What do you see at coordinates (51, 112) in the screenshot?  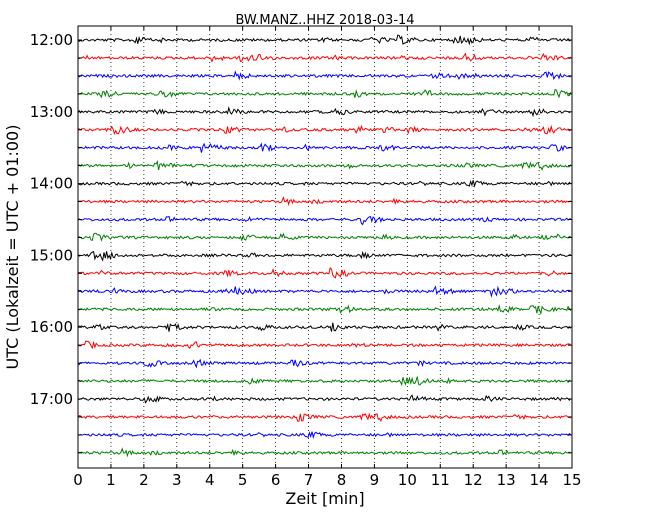 I see `y-tick-label: 13:00` at bounding box center [51, 112].